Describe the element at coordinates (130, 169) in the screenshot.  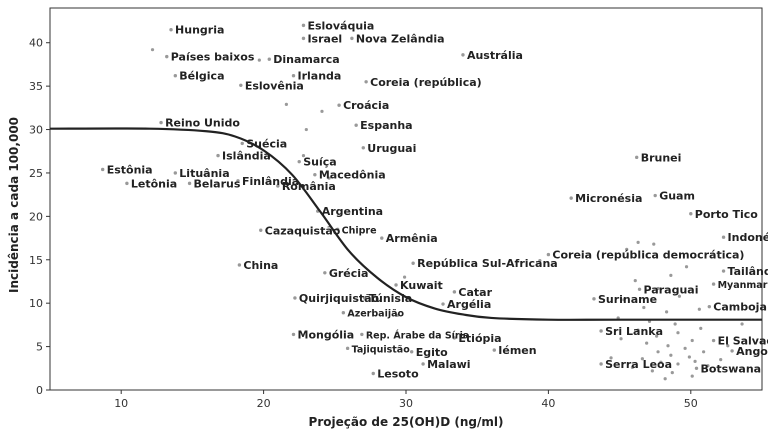
I see `point-label: Estônia` at that location.